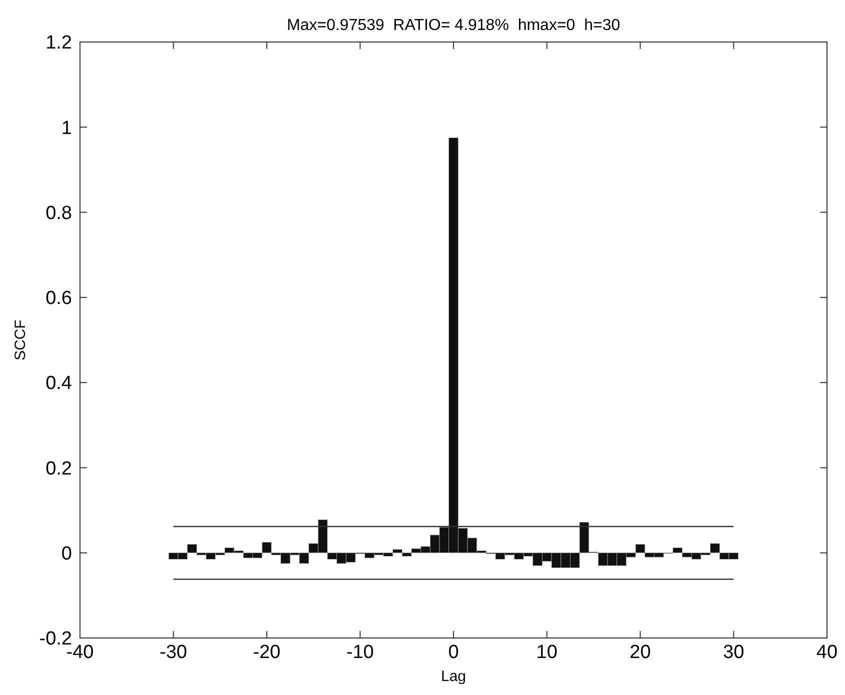 The image size is (845, 695). Describe the element at coordinates (453, 25) in the screenshot. I see `chart-title: Max=0.97539 RATIO= 4.918% hmax=0 h=30` at that location.